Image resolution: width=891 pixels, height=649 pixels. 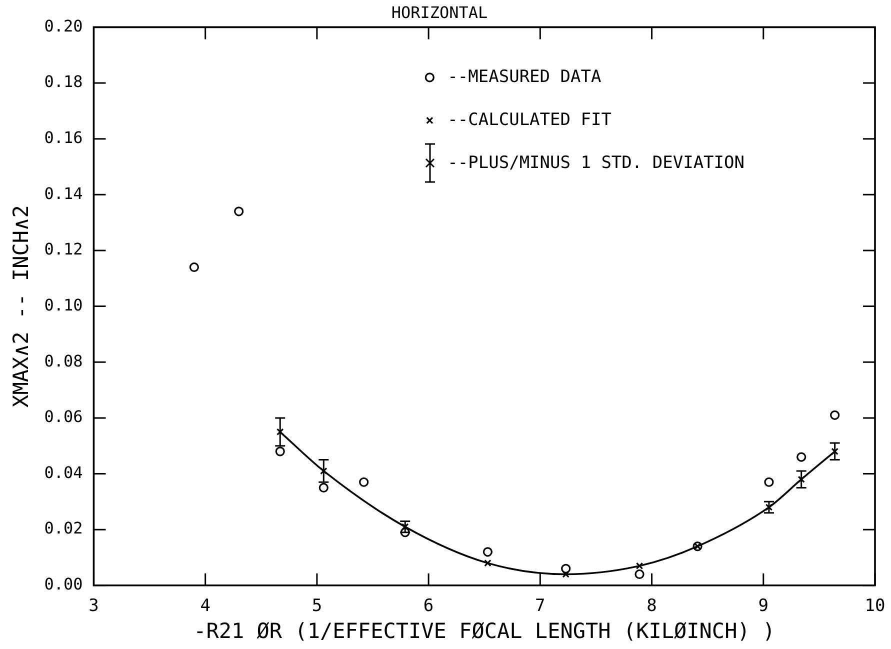 What do you see at coordinates (439, 12) in the screenshot?
I see `chart-title: HORIZONTAL` at bounding box center [439, 12].